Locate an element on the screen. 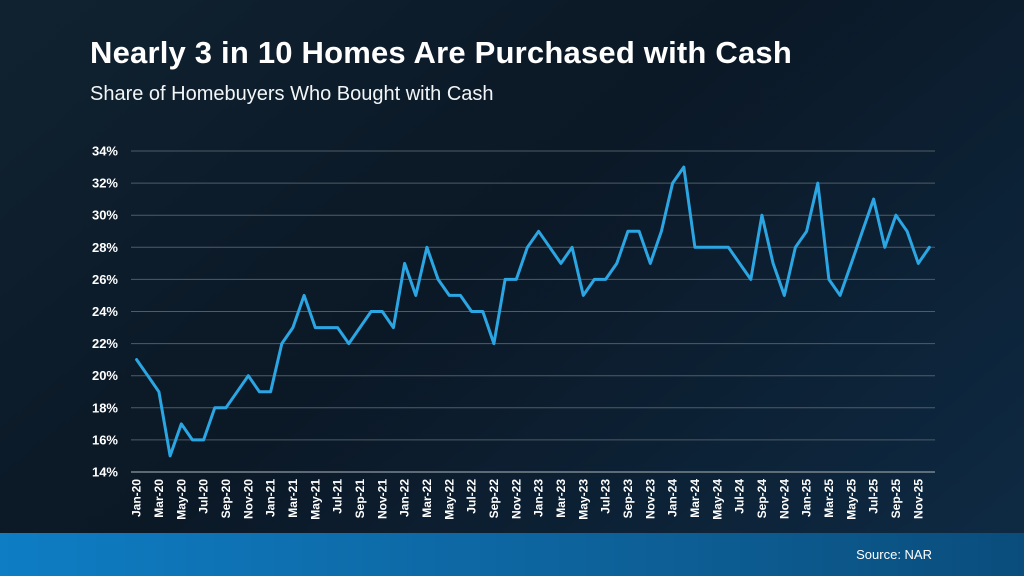 The width and height of the screenshot is (1024, 576). x-axis-tick-label: May-21 is located at coordinates (315, 499).